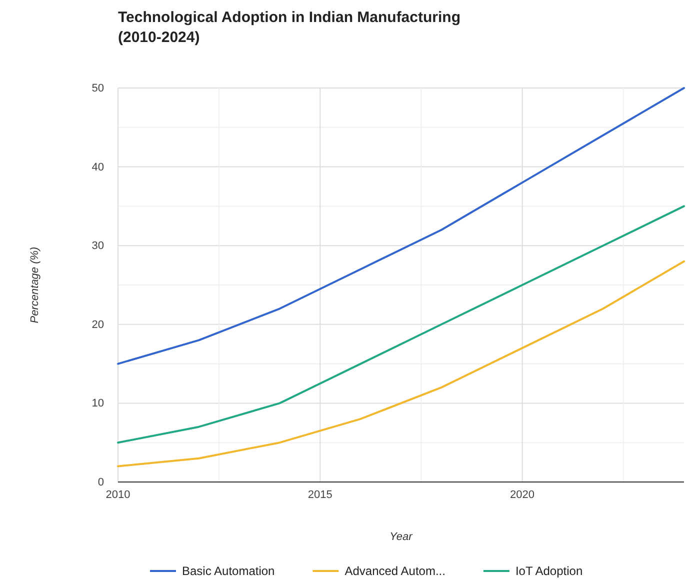 The height and width of the screenshot is (580, 686). Describe the element at coordinates (522, 494) in the screenshot. I see `x-tick-label: 2020` at that location.